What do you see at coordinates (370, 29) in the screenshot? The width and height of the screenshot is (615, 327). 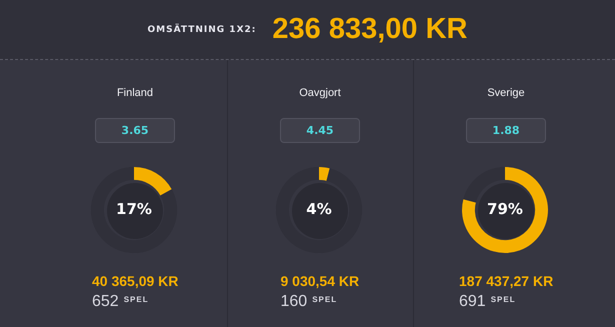 I see `text: 236 833,00 KR` at bounding box center [370, 29].